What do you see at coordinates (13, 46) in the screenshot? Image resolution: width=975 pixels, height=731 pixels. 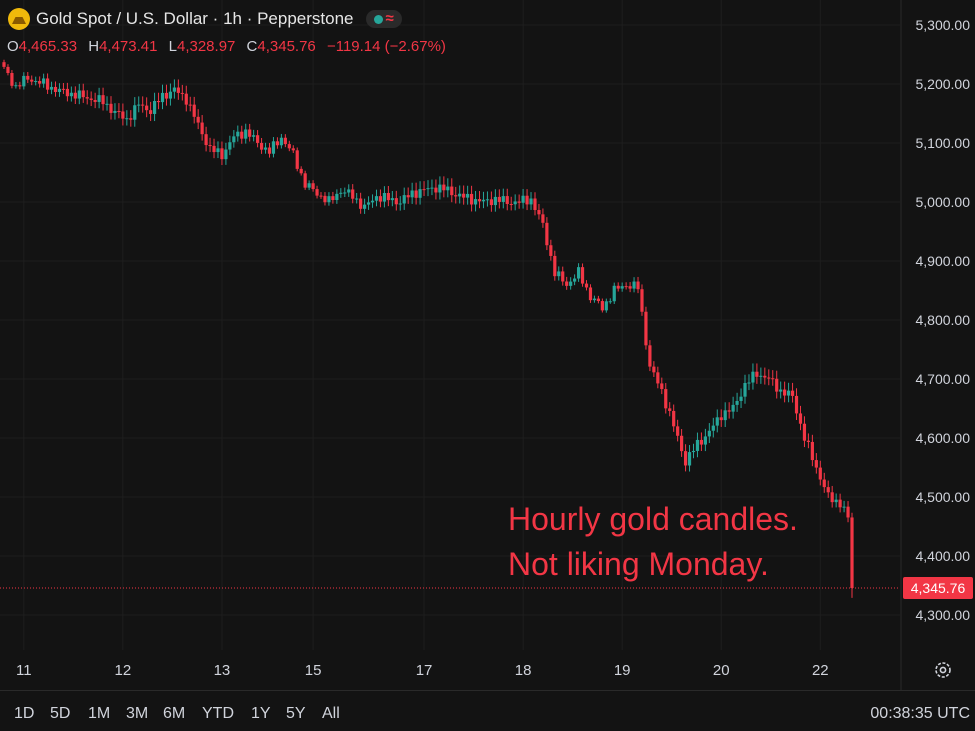 I see `open-key: O` at bounding box center [13, 46].